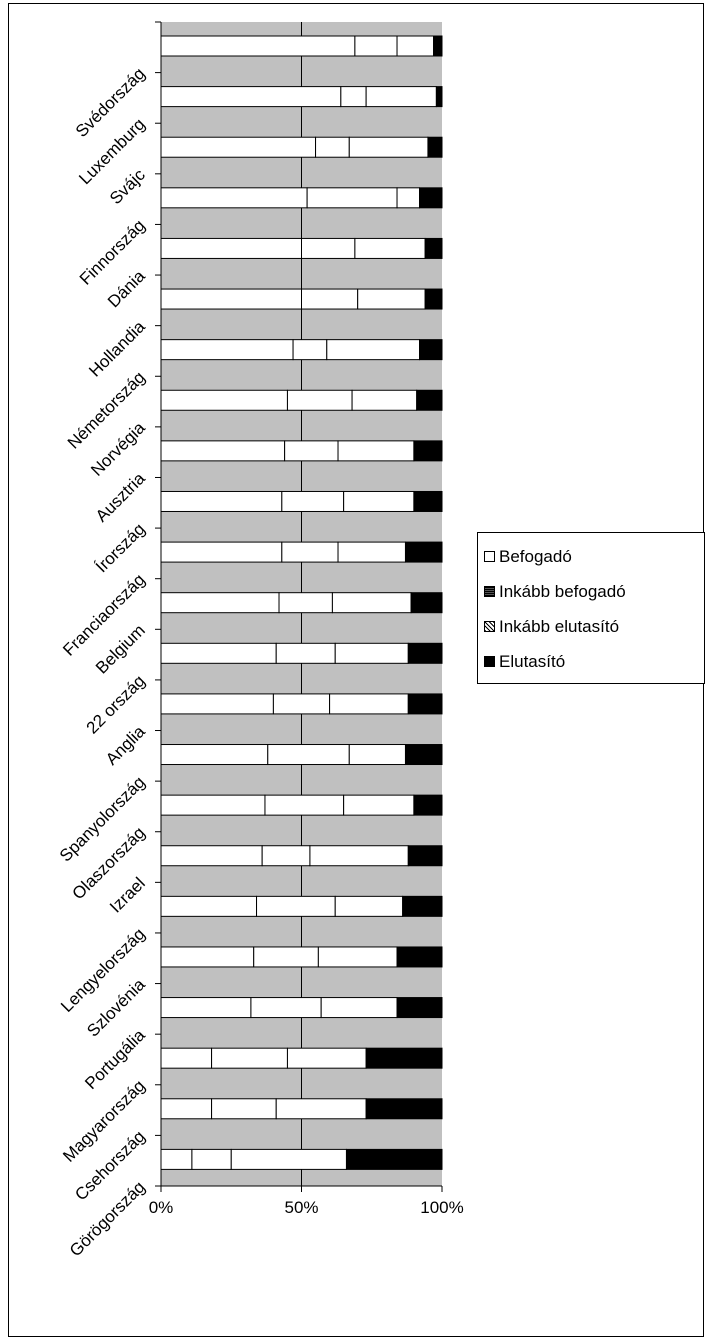 This screenshot has width=712, height=1343. What do you see at coordinates (127, 895) in the screenshot?
I see `category-label: Izrael` at bounding box center [127, 895].